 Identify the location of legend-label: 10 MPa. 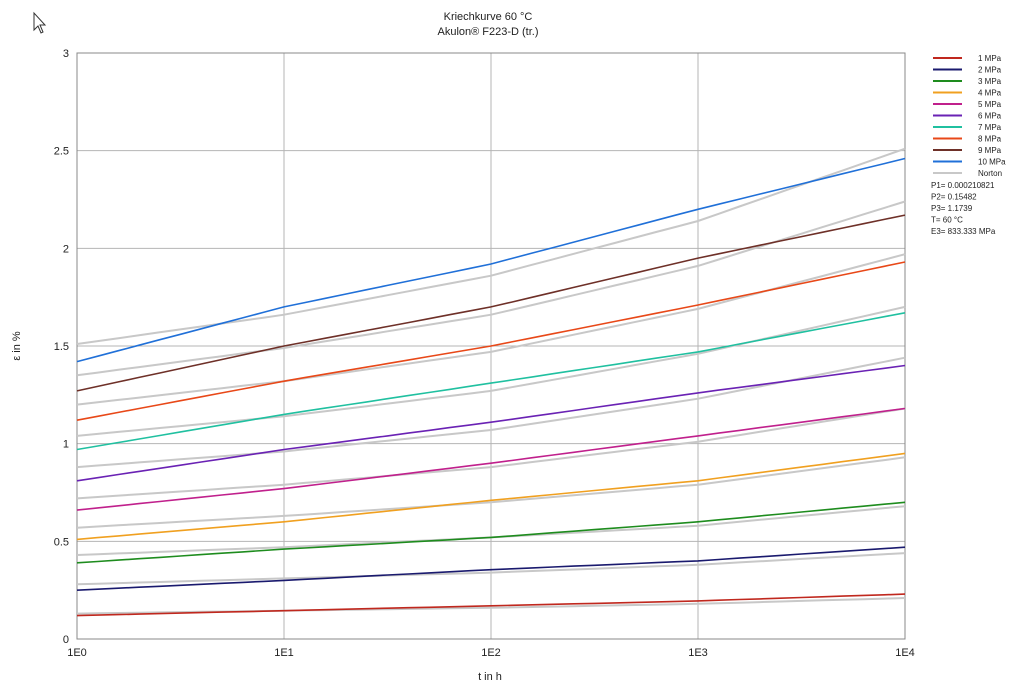
(992, 162).